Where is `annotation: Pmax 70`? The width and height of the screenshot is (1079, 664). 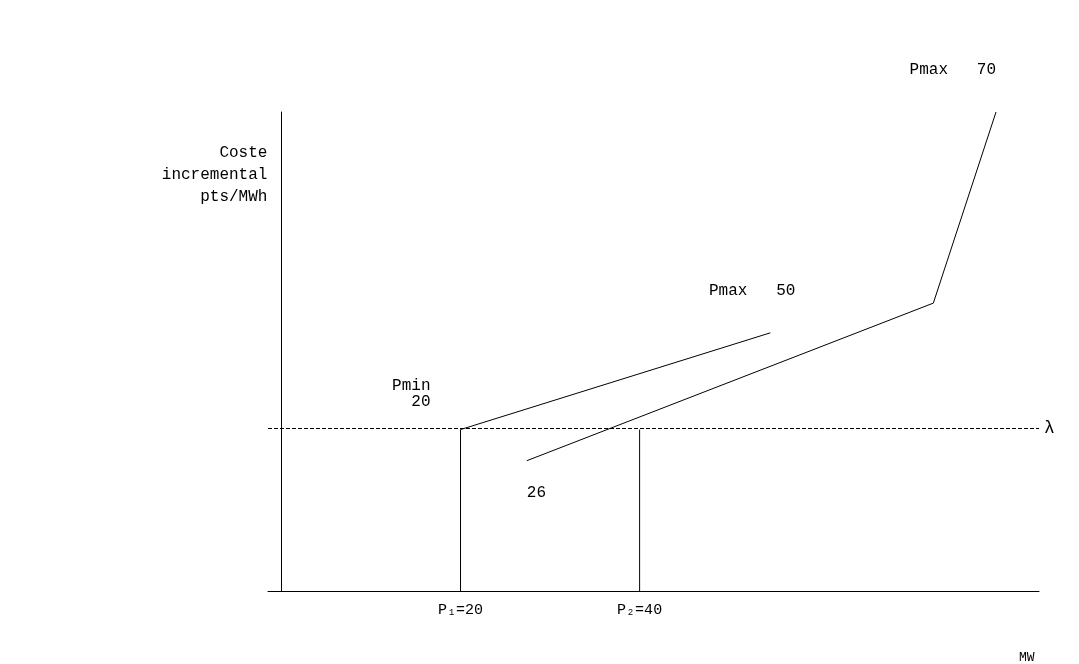
annotation: Pmax 70 is located at coordinates (953, 70).